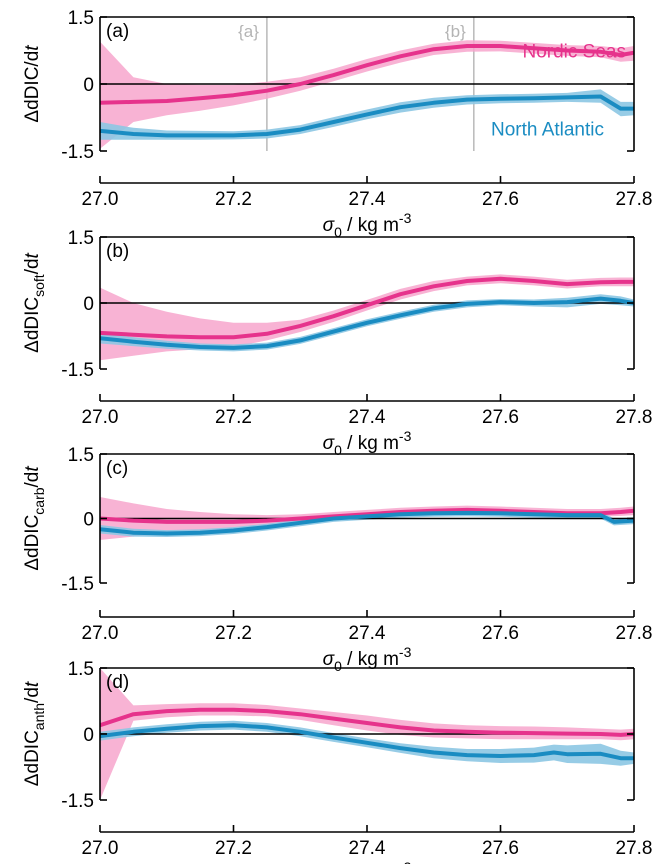 Image resolution: width=652 pixels, height=864 pixels. I want to click on ylabel-subscript: soft, so click(39, 285).